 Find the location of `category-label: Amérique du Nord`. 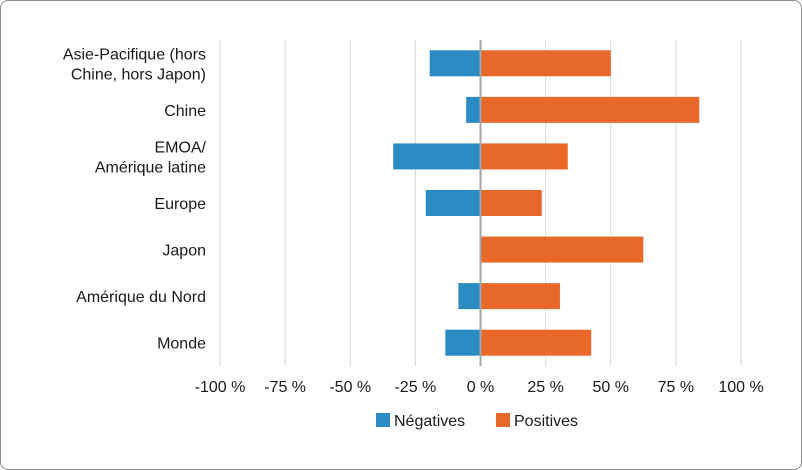

category-label: Amérique du Nord is located at coordinates (141, 297).